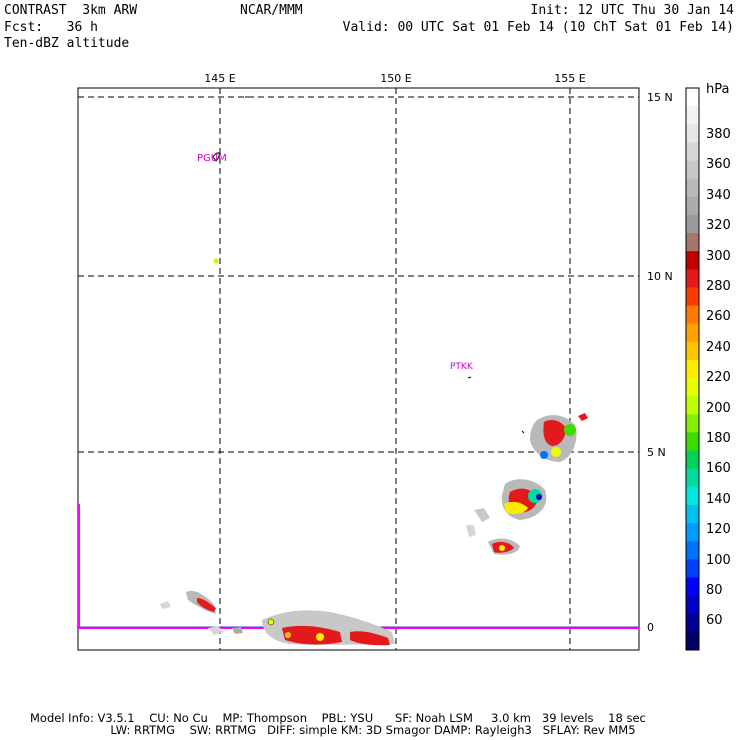 This screenshot has height=740, width=740. What do you see at coordinates (271, 622) in the screenshot?
I see `island-cell` at bounding box center [271, 622].